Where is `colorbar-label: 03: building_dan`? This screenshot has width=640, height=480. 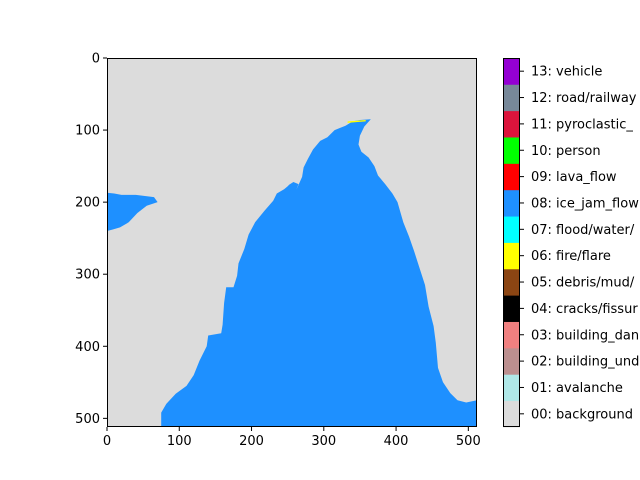 colorbar-label: 03: building_dan is located at coordinates (585, 335).